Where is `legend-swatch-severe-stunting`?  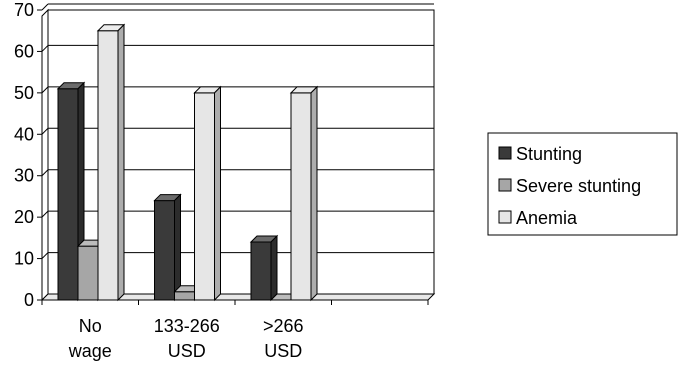 legend-swatch-severe-stunting is located at coordinates (505, 185).